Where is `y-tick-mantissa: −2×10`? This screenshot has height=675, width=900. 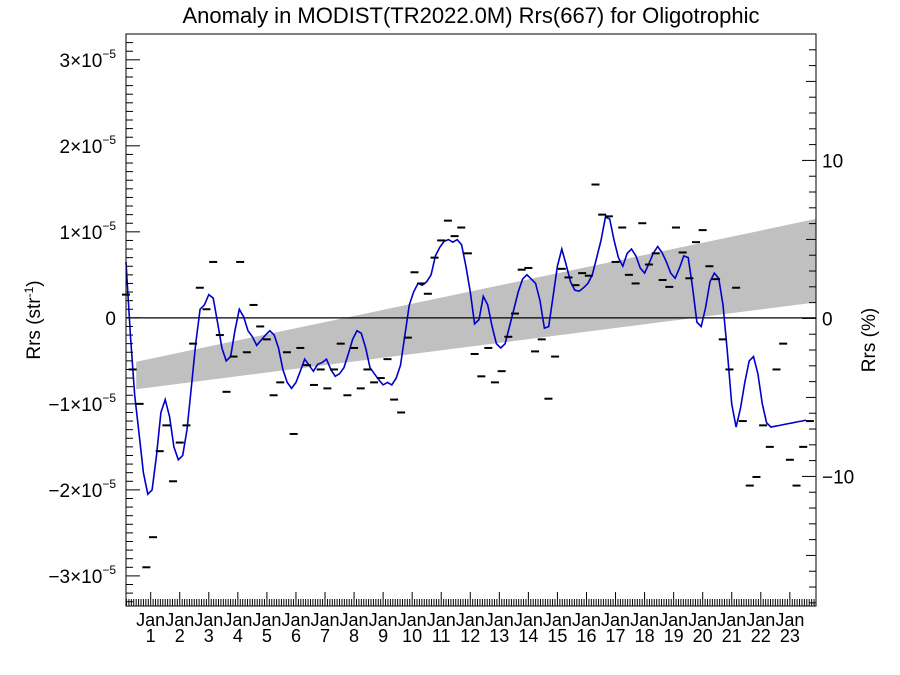
y-tick-mantissa: −2×10 is located at coordinates (75, 491).